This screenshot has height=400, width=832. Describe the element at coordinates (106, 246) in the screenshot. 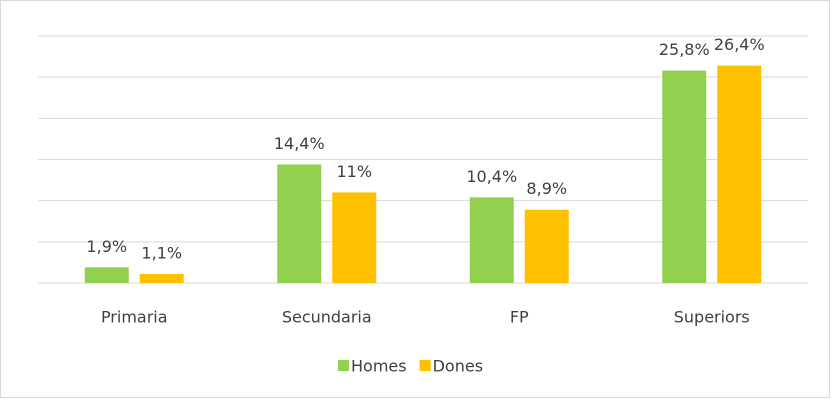

I see `data-label: 1,9%` at that location.